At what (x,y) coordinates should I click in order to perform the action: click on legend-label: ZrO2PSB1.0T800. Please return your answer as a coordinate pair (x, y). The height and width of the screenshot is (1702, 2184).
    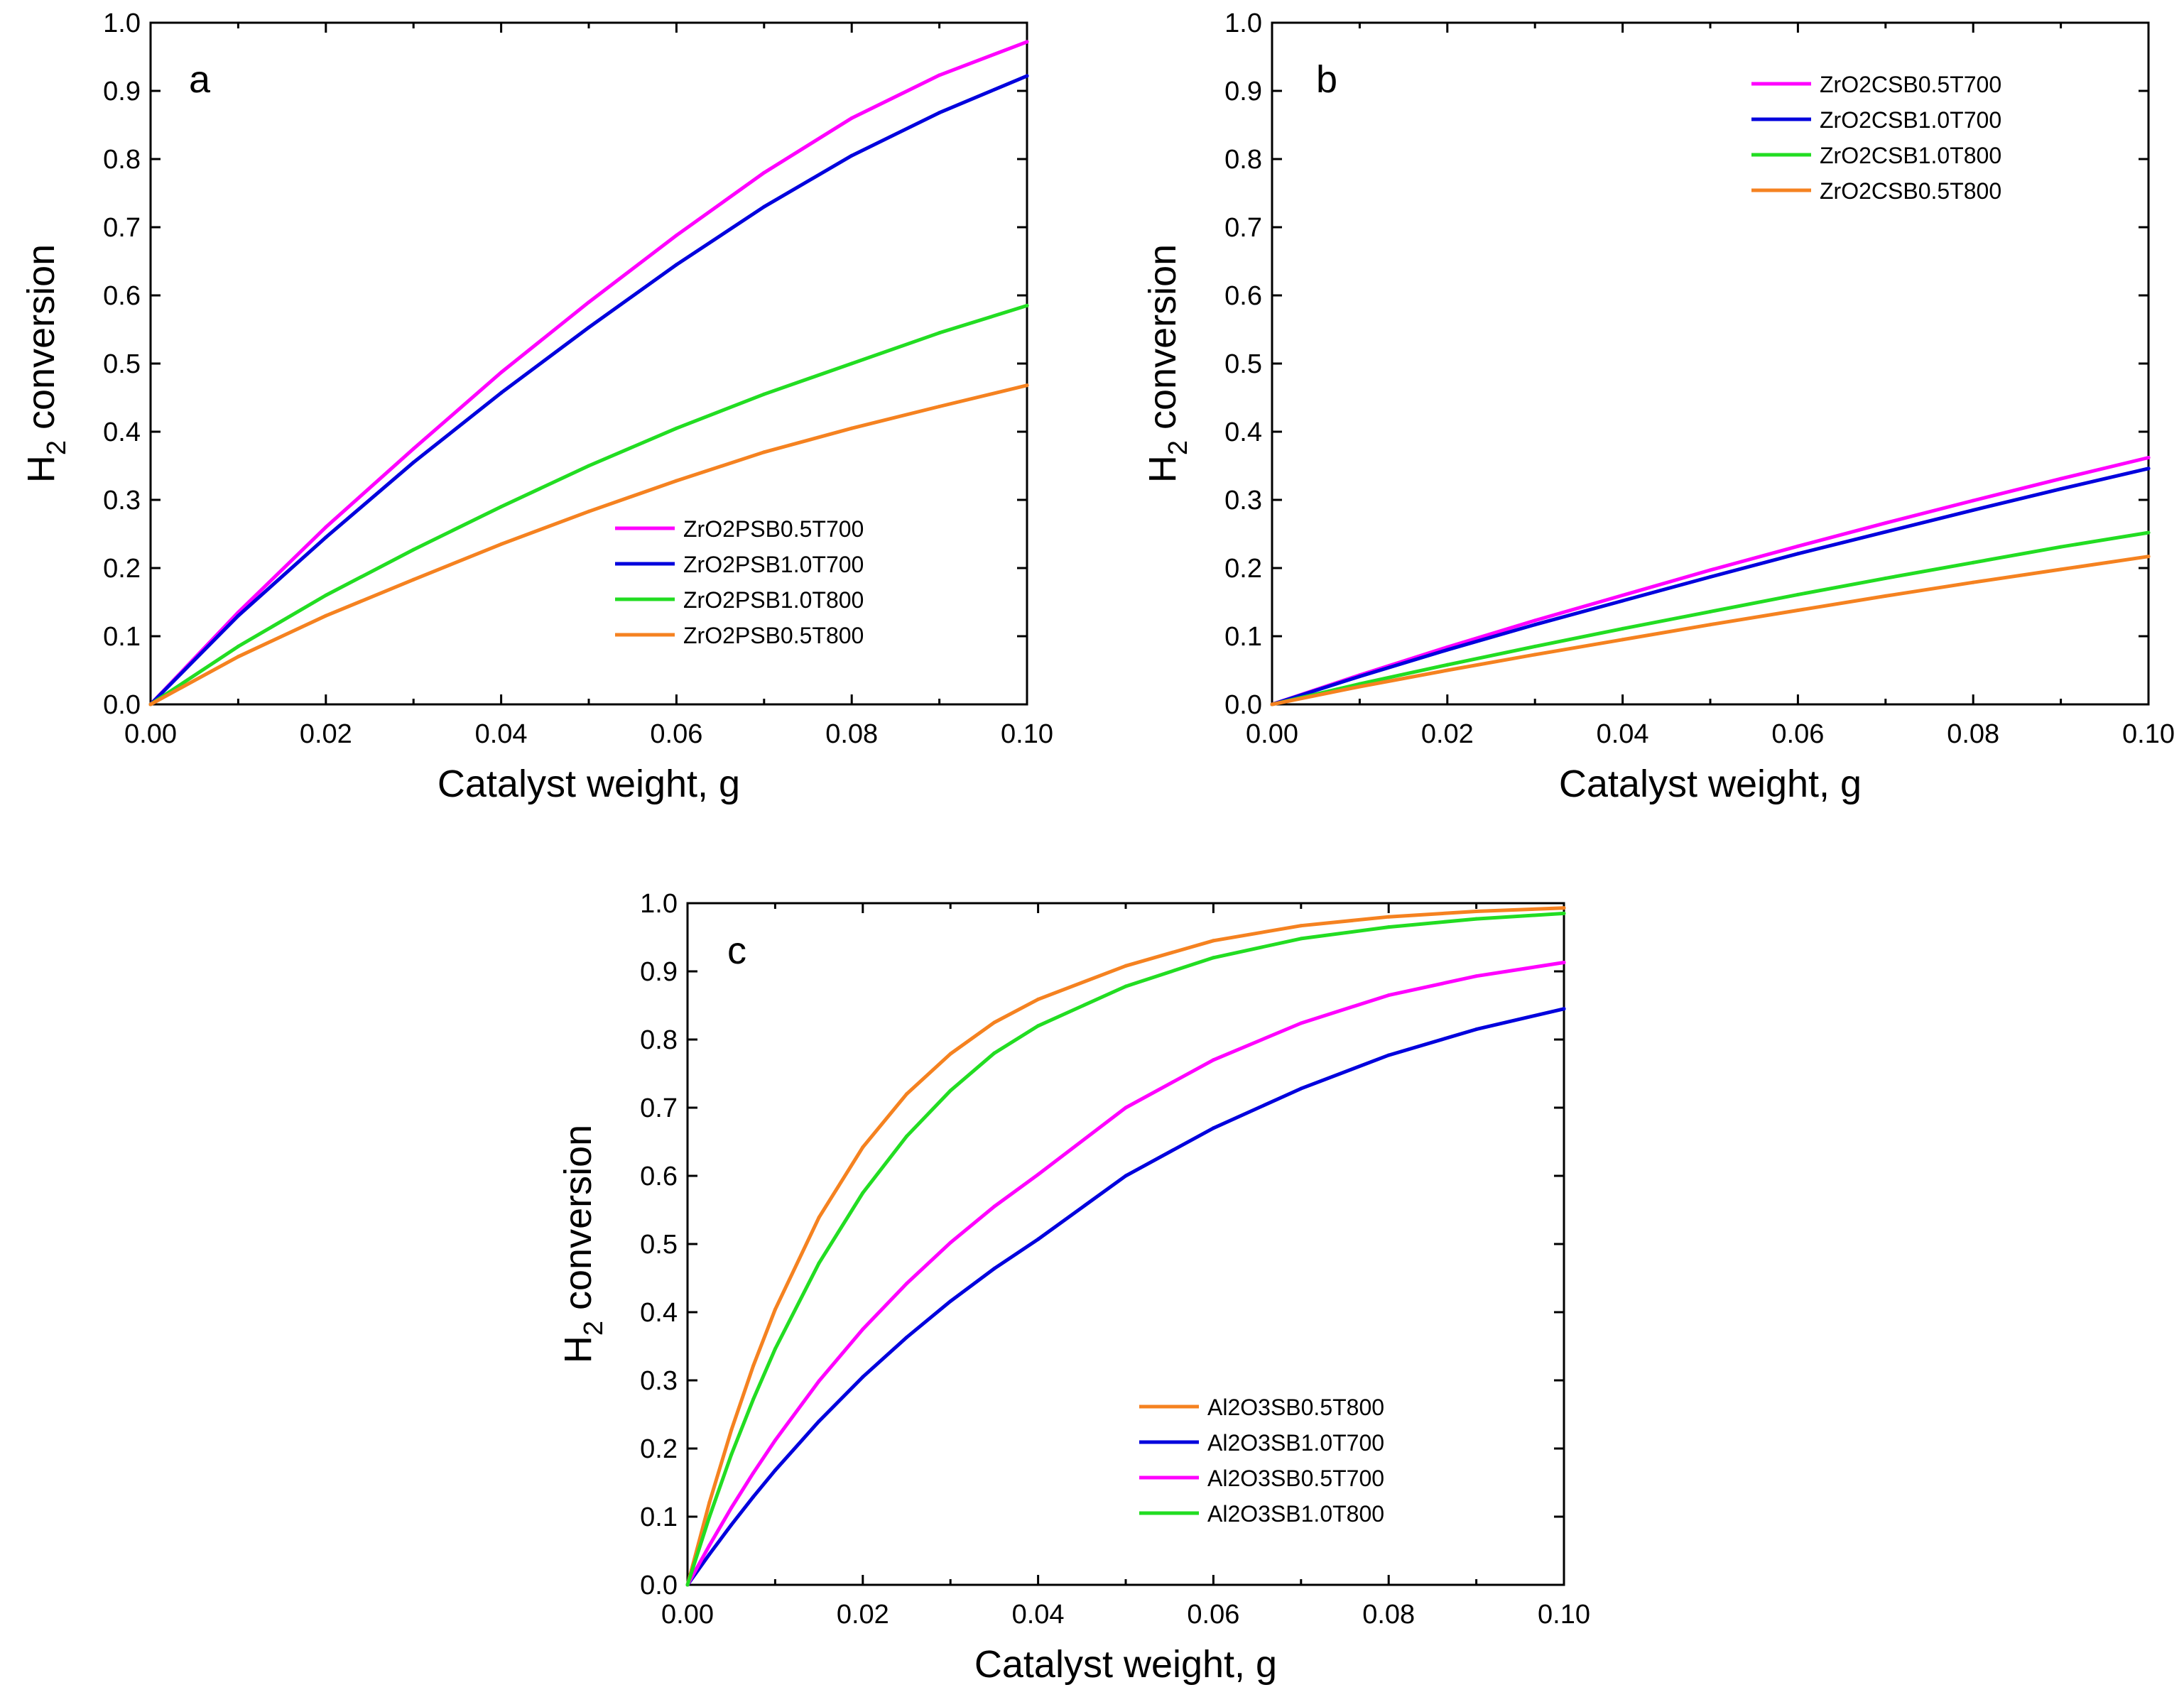
    Looking at the image, I should click on (773, 600).